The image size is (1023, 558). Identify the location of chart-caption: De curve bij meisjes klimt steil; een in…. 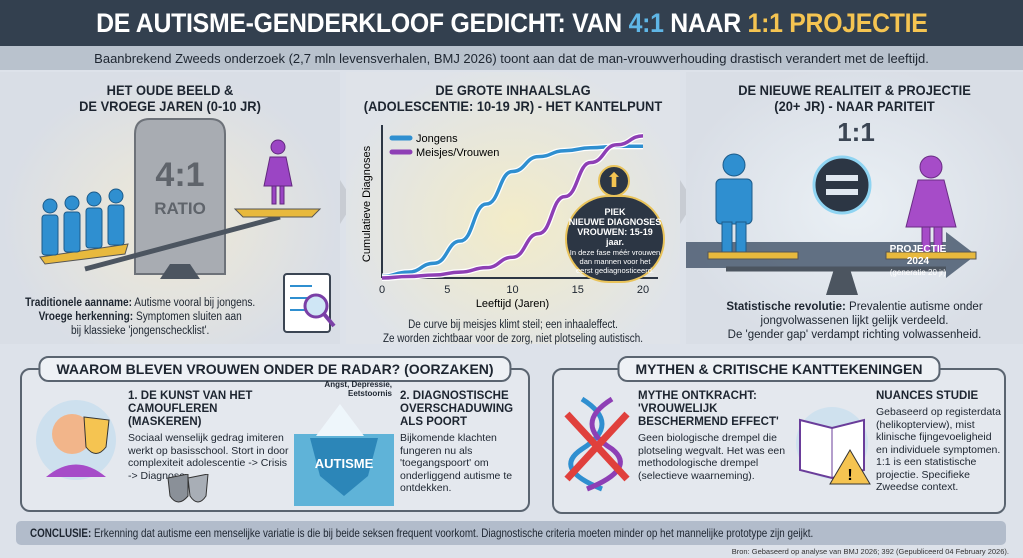
(513, 332).